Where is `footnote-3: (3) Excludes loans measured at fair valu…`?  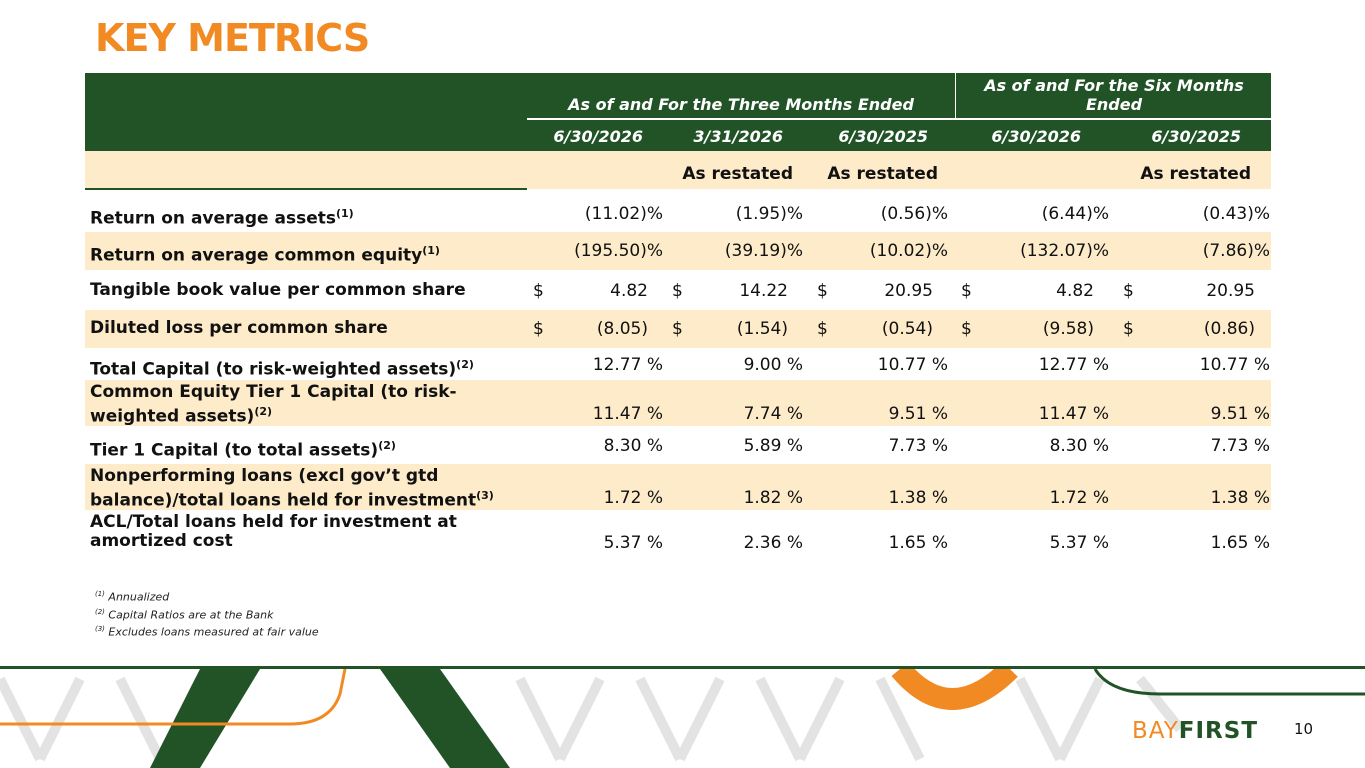 footnote-3: (3) Excludes loans measured at fair valu… is located at coordinates (207, 632).